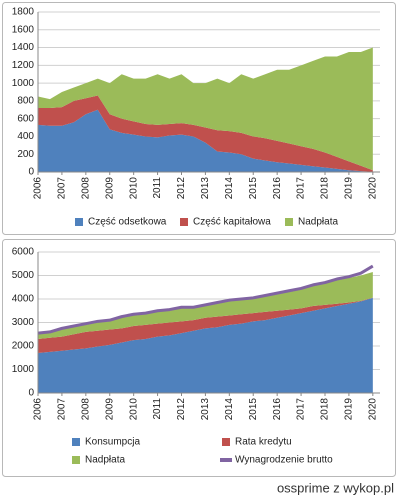 Image resolution: width=400 pixels, height=499 pixels. I want to click on y-tick-label: 3000, so click(23, 322).